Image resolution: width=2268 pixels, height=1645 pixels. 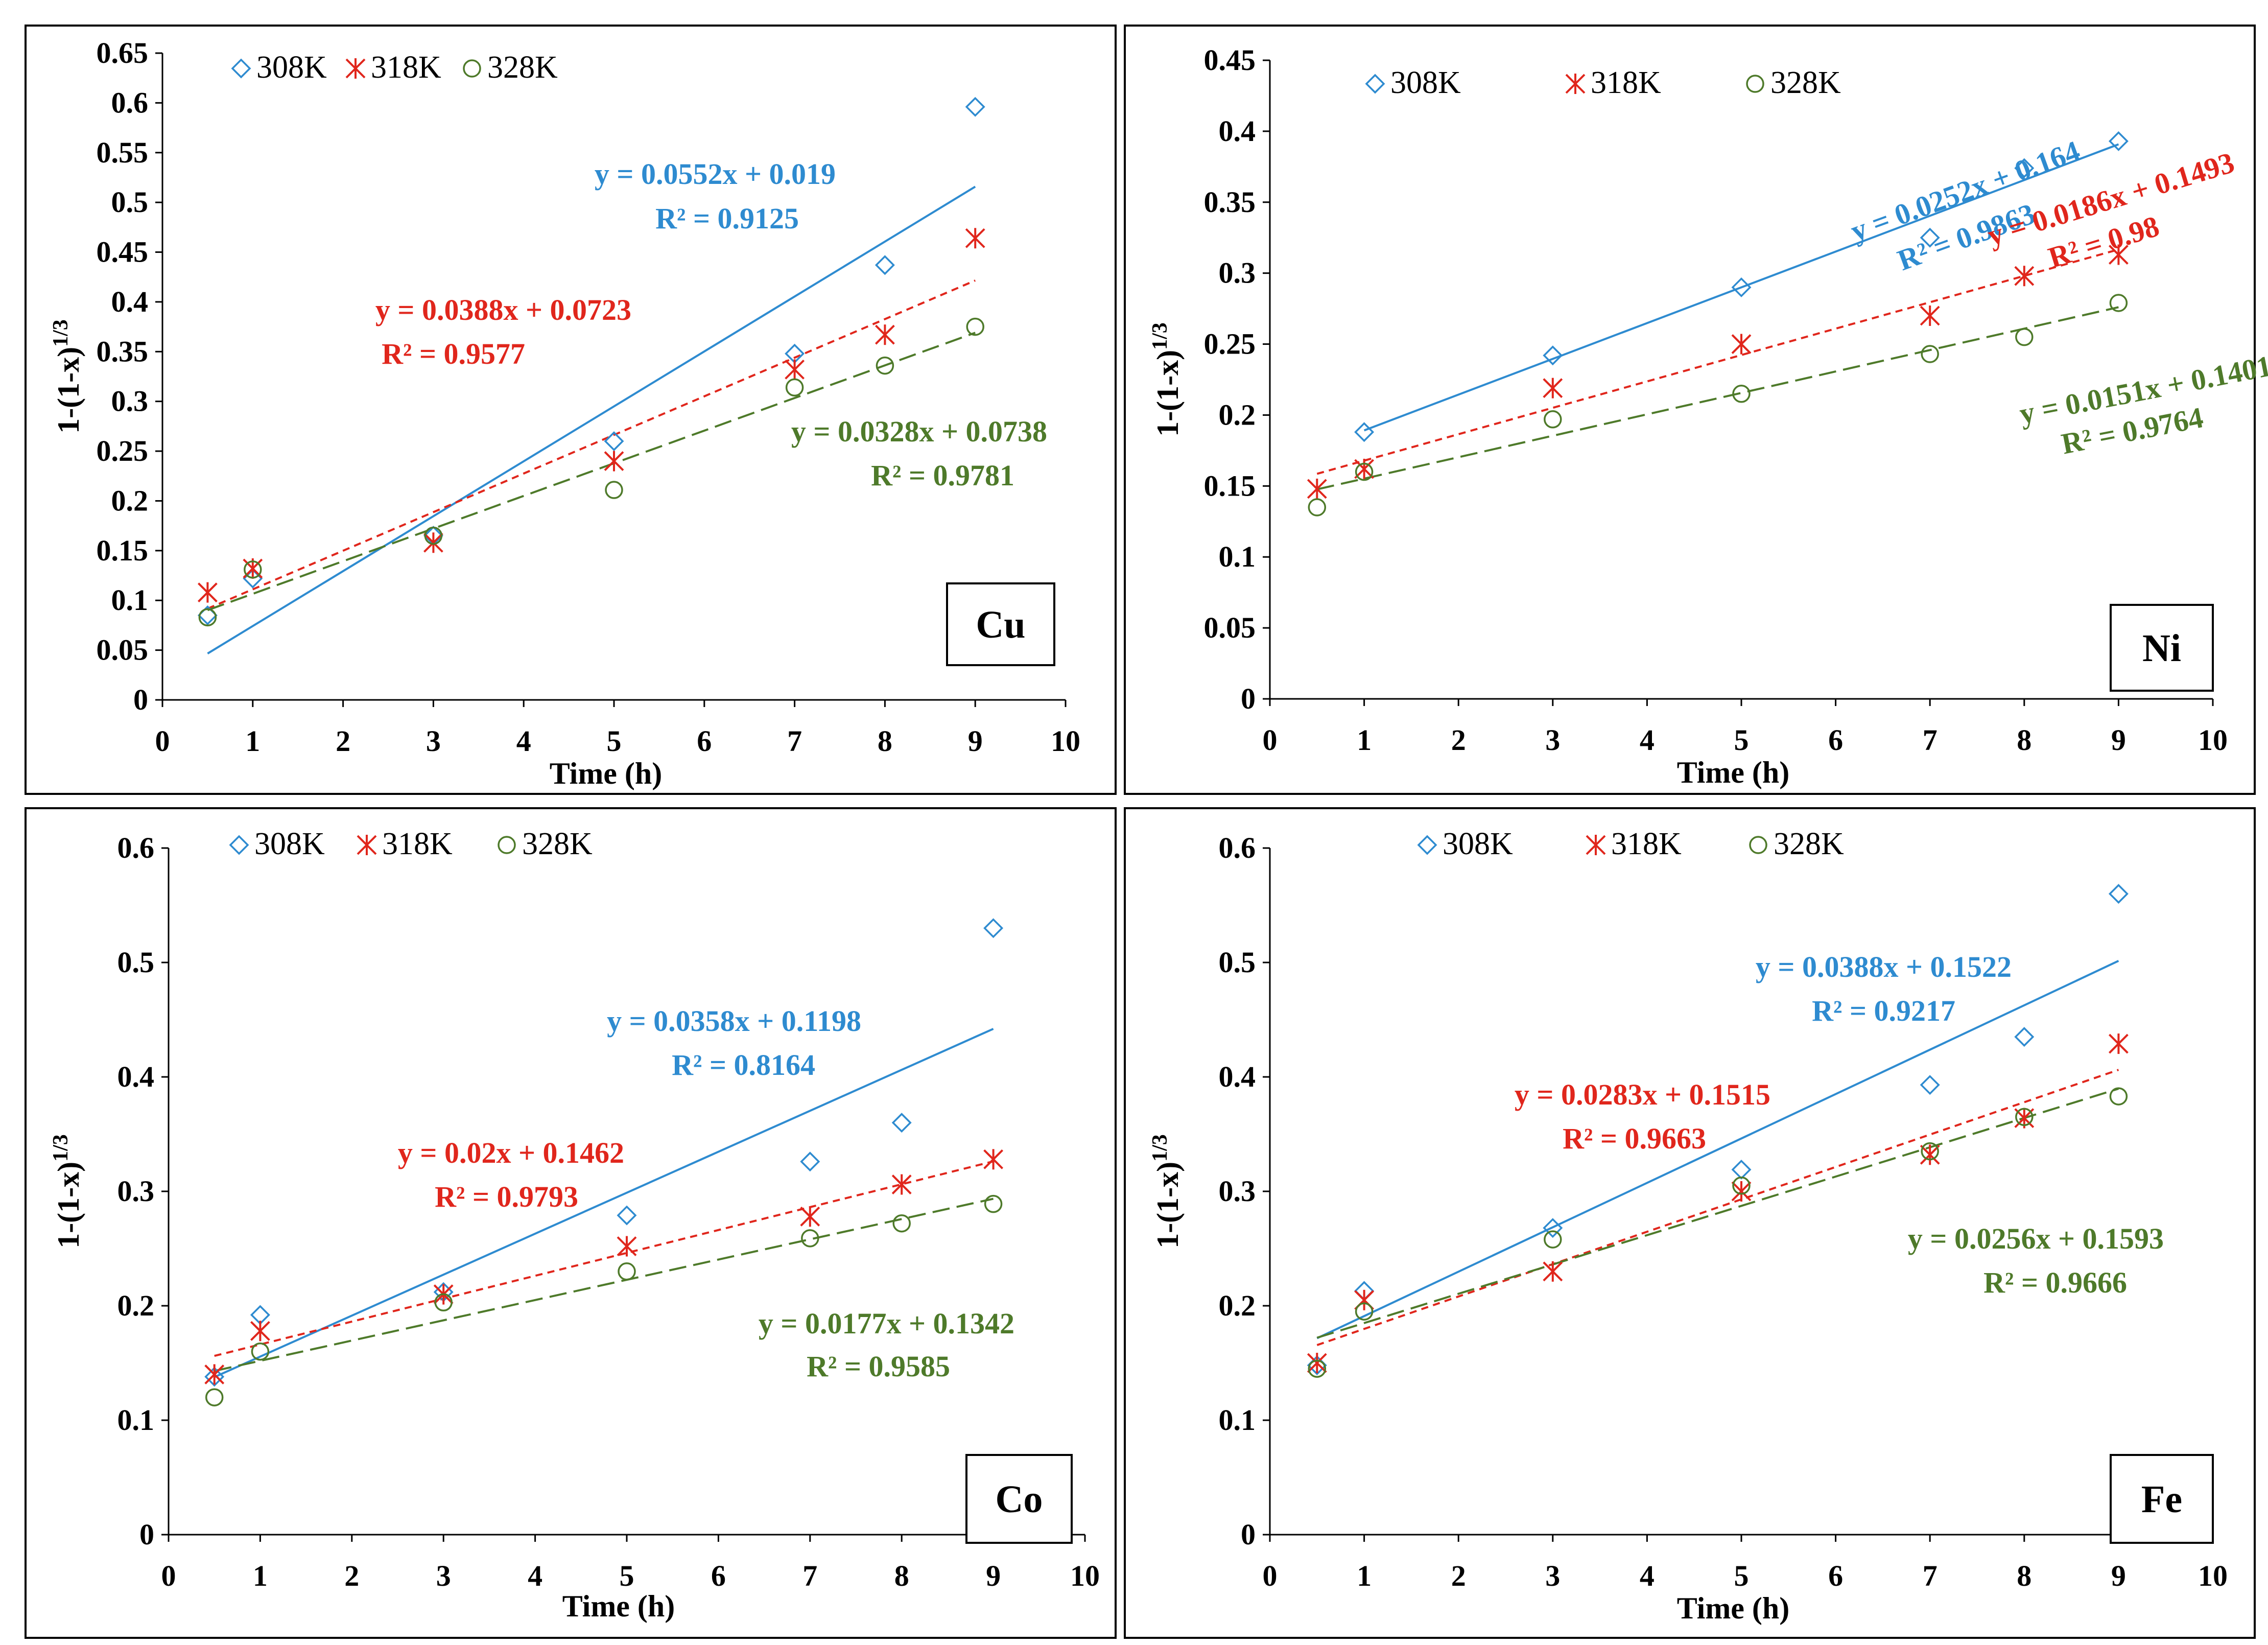 What do you see at coordinates (123, 152) in the screenshot?
I see `y-tick-label: 0.55` at bounding box center [123, 152].